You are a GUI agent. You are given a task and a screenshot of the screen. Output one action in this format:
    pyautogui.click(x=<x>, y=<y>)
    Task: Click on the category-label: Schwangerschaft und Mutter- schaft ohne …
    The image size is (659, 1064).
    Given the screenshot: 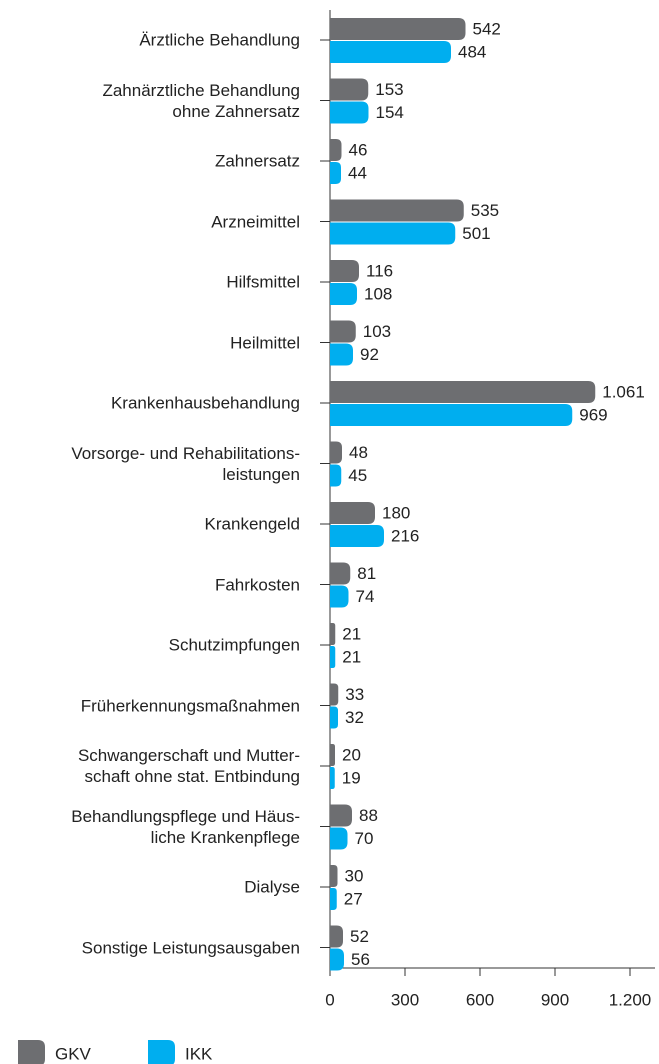 What is the action you would take?
    pyautogui.click(x=188, y=766)
    